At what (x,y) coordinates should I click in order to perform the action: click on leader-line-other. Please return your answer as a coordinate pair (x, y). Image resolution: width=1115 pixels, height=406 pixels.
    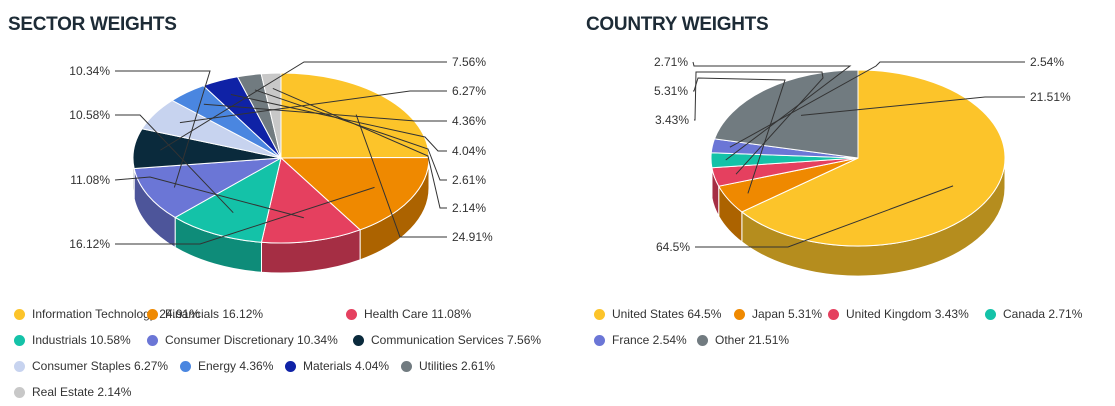
    Looking at the image, I should click on (912, 106).